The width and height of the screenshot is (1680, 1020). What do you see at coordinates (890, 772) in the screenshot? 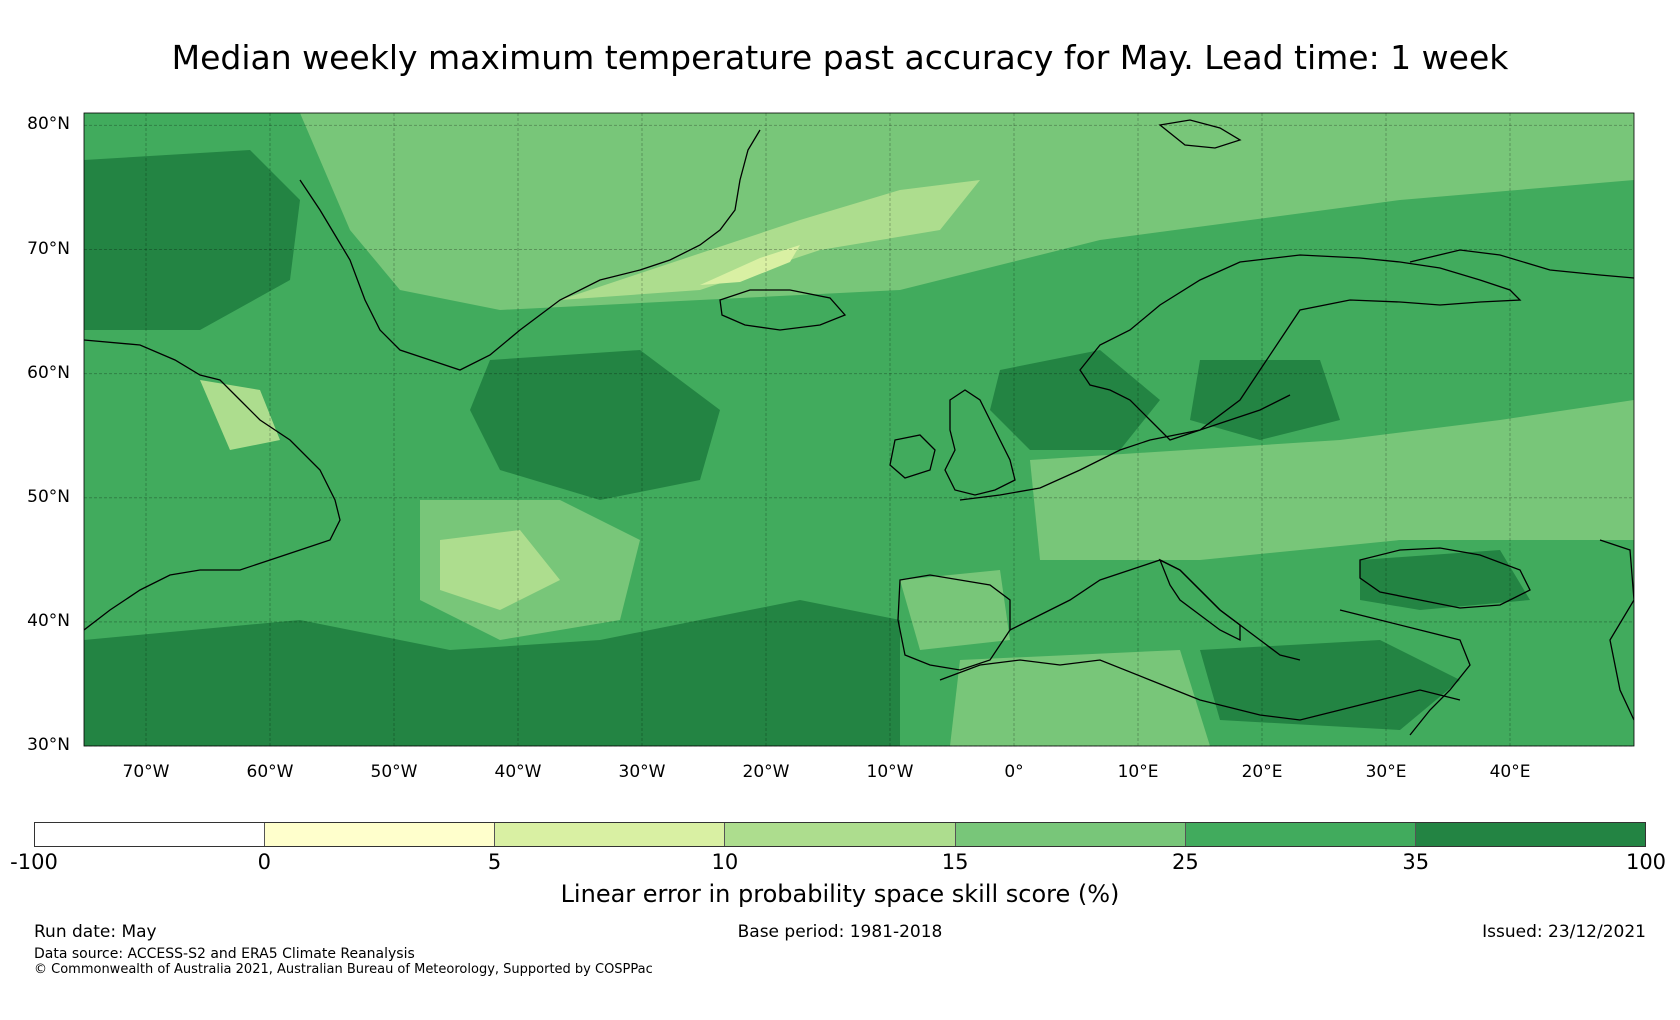
I see `lon-tick-label: 10°W` at bounding box center [890, 772].